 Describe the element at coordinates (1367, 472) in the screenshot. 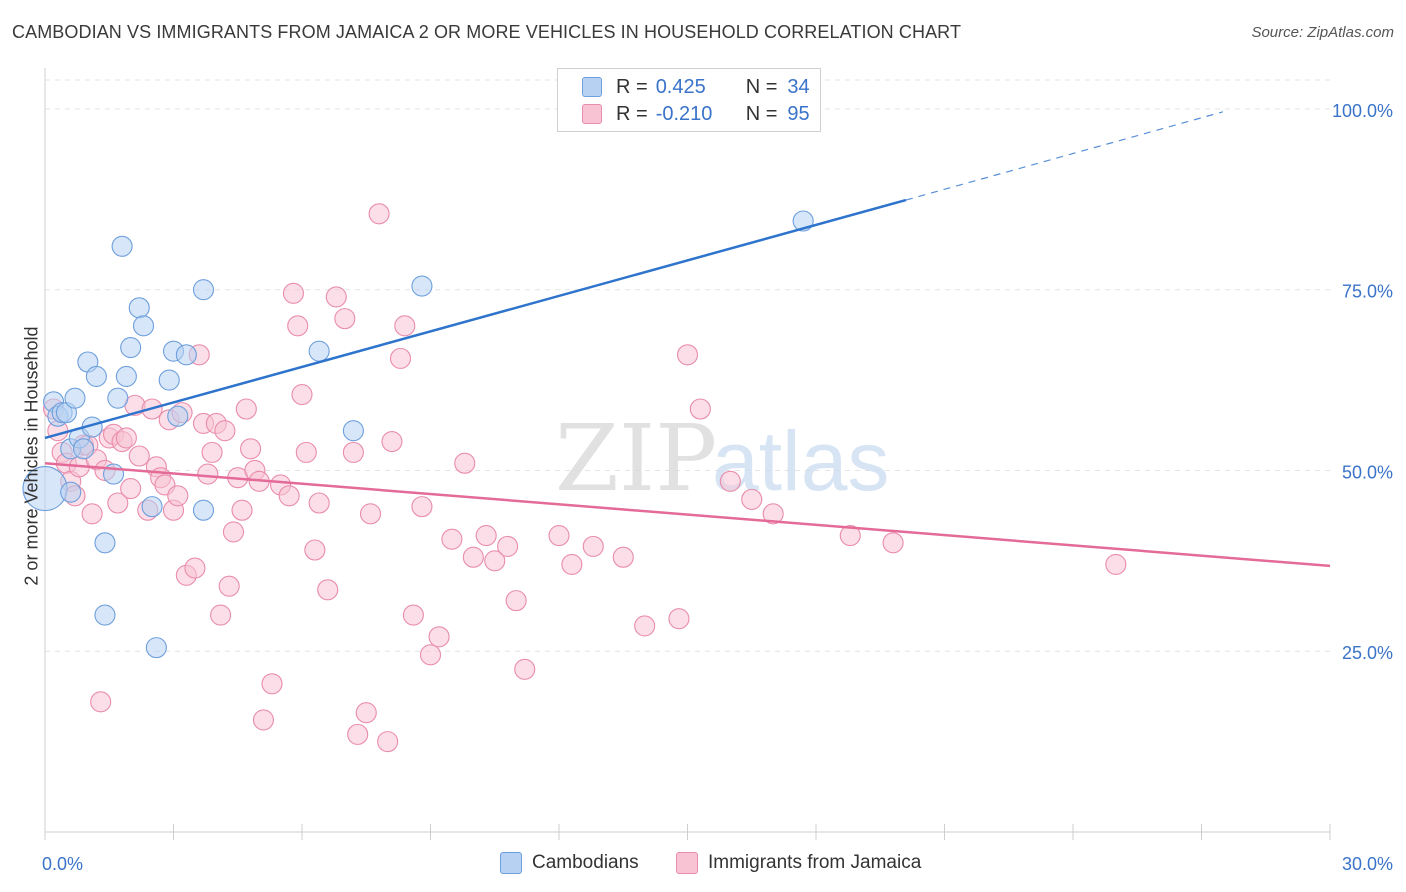

I see `y-tick-label: 50.0%` at that location.